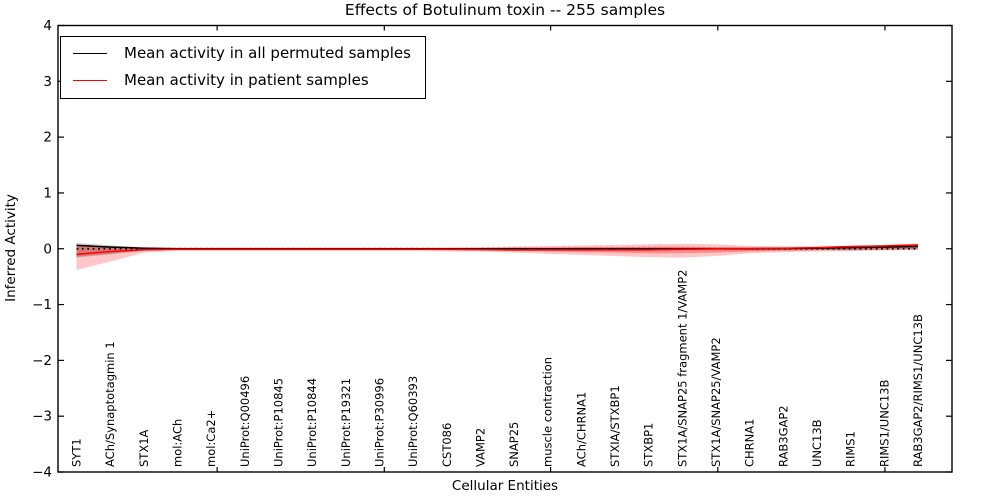  I want to click on y-tick-label: 1, so click(47, 193).